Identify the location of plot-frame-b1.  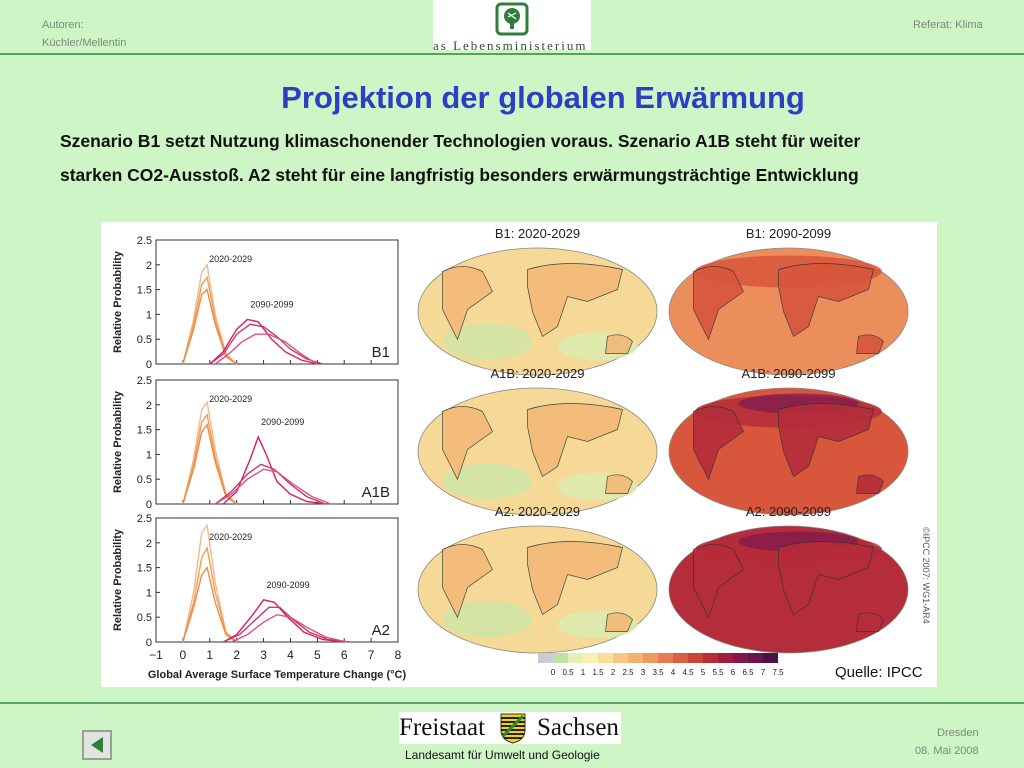
(277, 302).